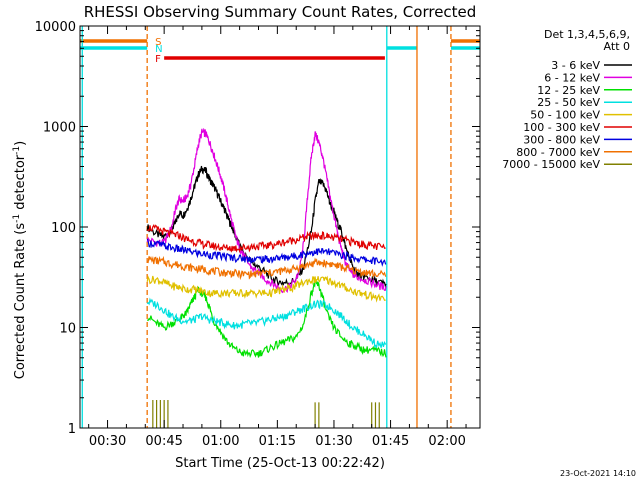 The image size is (640, 480). I want to click on y-tick-label-2: 100, so click(63, 228).